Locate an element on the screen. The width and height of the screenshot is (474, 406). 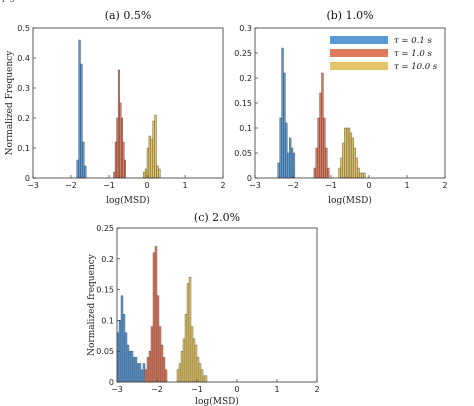
y-tick-label: 0.4 is located at coordinates (23, 58).